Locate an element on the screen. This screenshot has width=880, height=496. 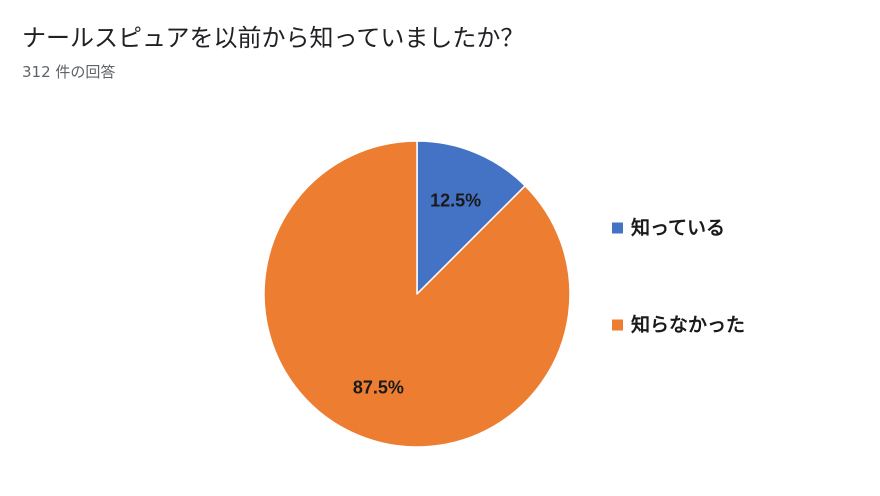
slice-percent-label-0: 12.5% is located at coordinates (455, 201).